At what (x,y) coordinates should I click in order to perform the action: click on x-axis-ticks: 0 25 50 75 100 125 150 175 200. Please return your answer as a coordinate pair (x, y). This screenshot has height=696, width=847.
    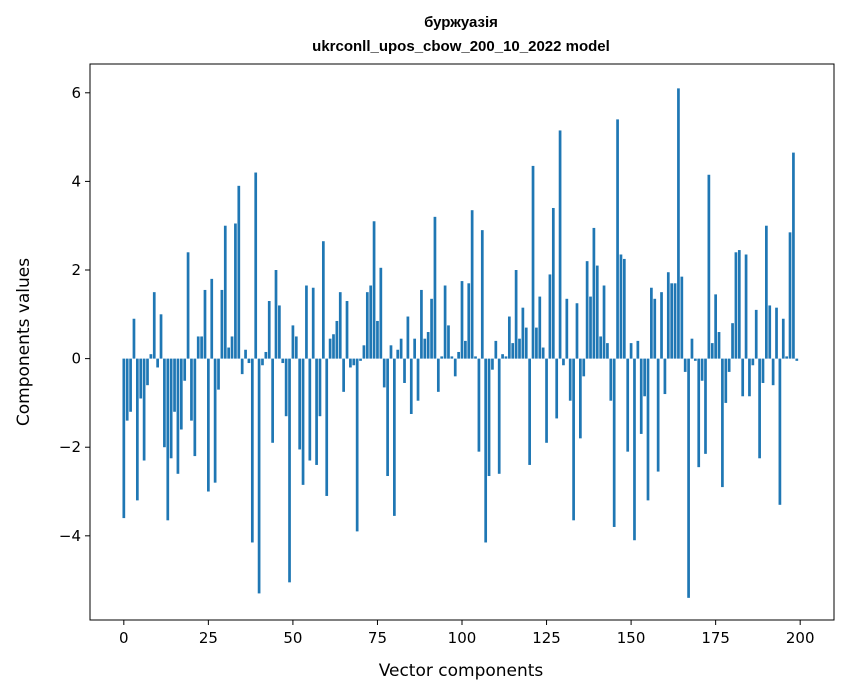
    Looking at the image, I should click on (467, 633).